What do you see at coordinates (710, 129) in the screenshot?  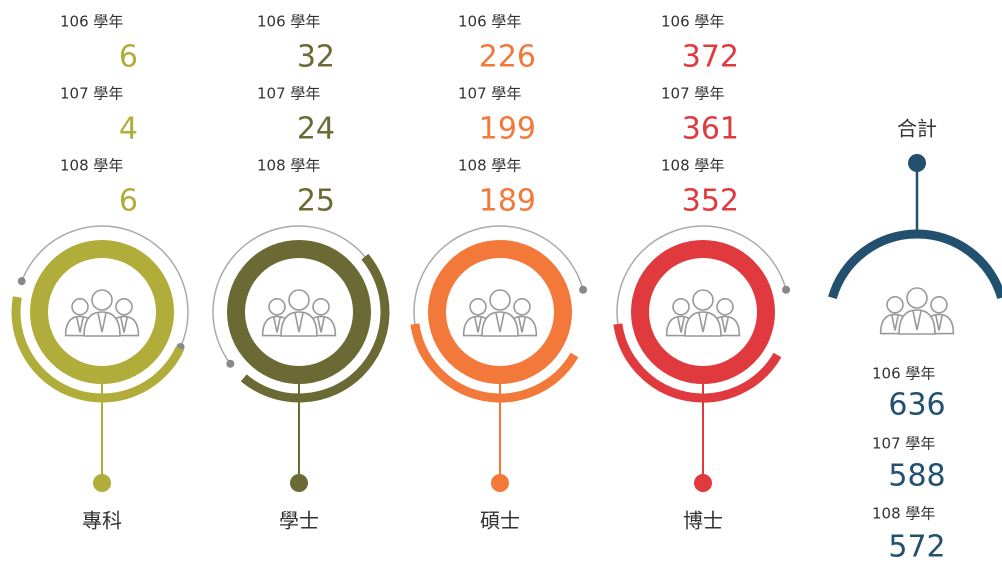 I see `year-value: 361` at bounding box center [710, 129].